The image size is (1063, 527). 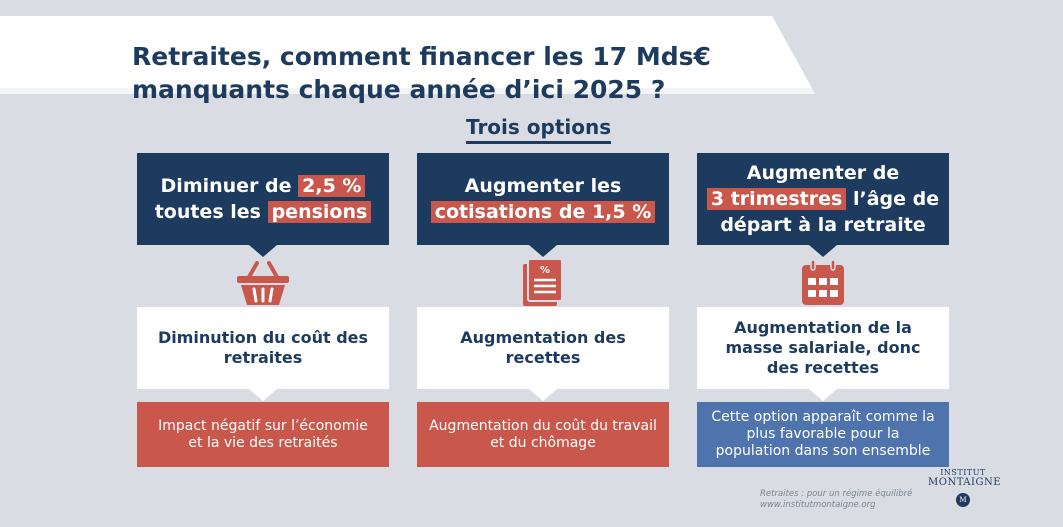 What do you see at coordinates (399, 89) in the screenshot?
I see `title-line-2: manquants chaque année d’ici 2025 ?` at bounding box center [399, 89].